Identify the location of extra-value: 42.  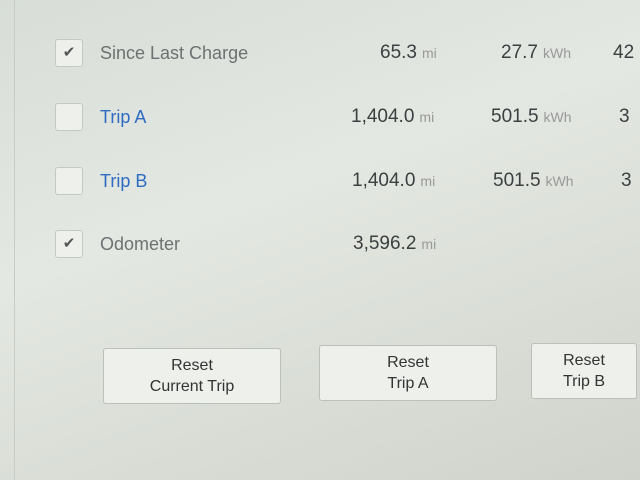
(624, 52).